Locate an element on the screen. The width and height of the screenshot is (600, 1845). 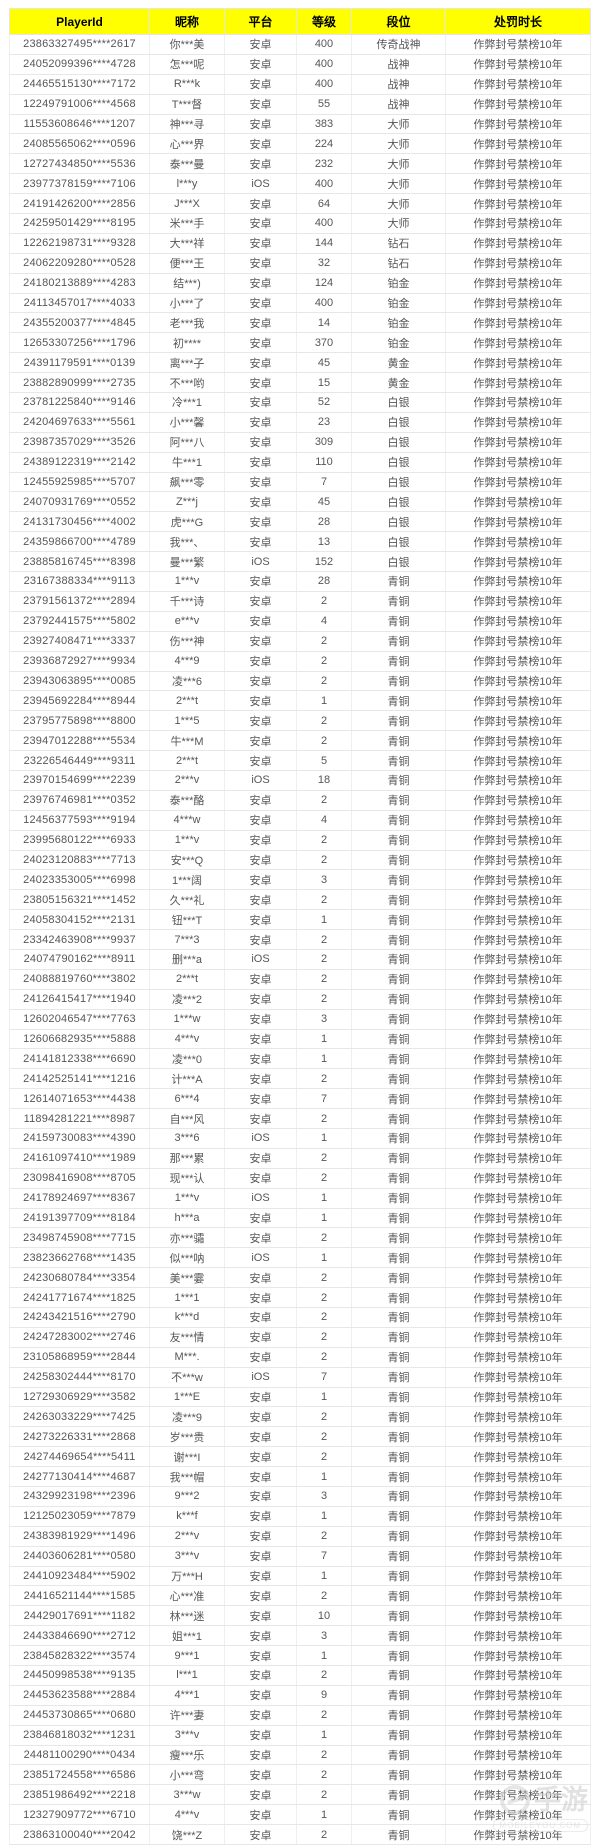
table-row: 23805156321****1452 久***礼 安卓 2 青铜 作弊封号禁榜10年 is located at coordinates (300, 900).